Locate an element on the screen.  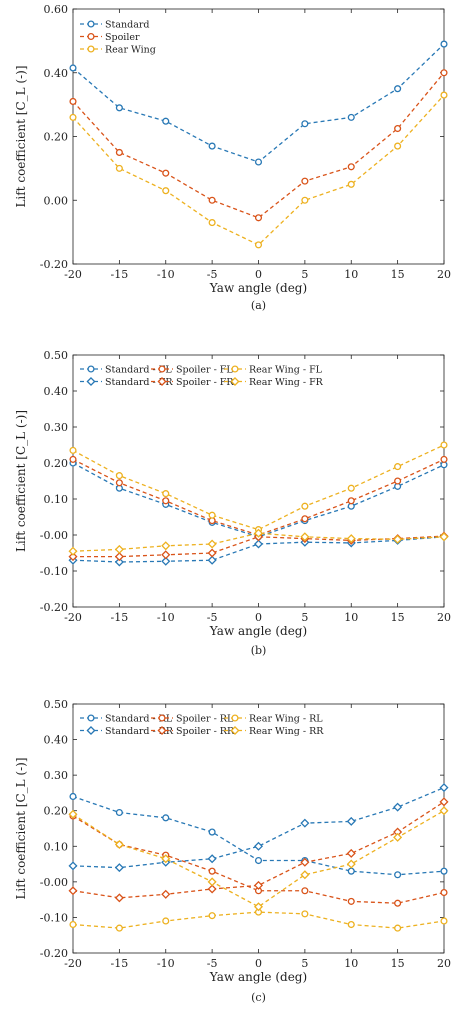
x-tick-label: 20 is located at coordinates (444, 617).